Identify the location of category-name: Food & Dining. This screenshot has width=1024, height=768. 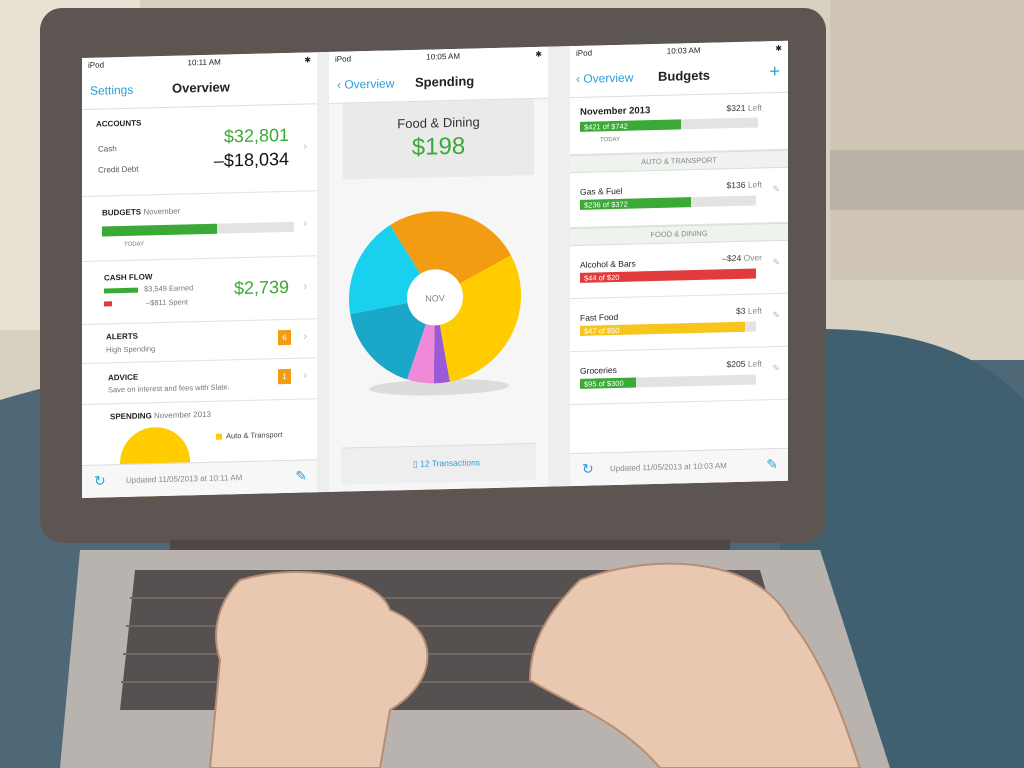
(438, 123).